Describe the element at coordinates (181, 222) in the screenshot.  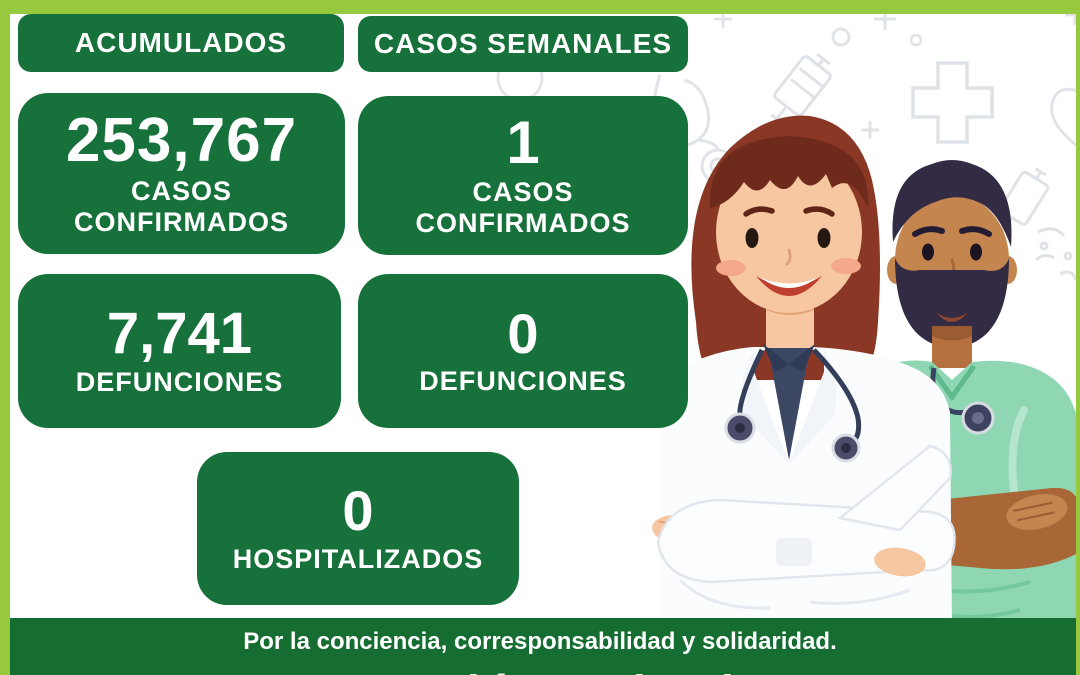
I see `confirmed-accumulated-label-2: CONFIRMADOS` at that location.